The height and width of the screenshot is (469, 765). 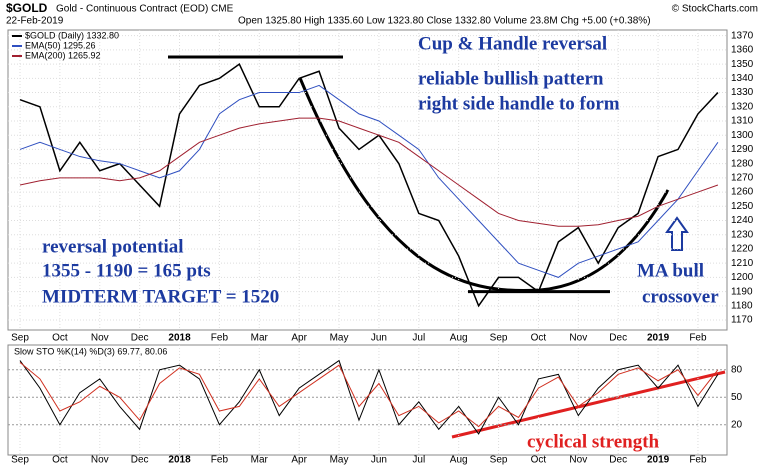 I want to click on annotation: MIDTERM TARGET = 1520, so click(x=160, y=296).